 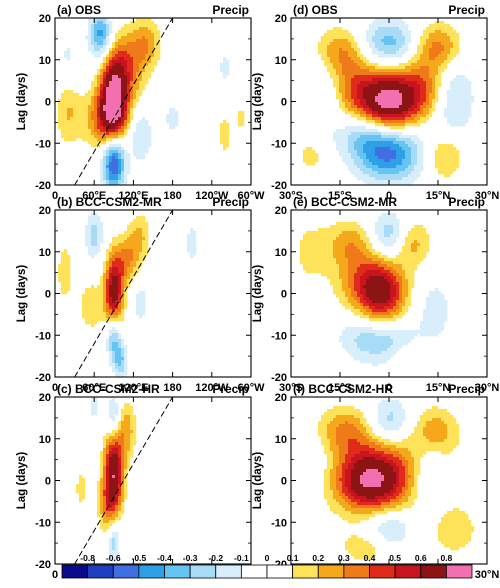 What do you see at coordinates (190, 558) in the screenshot?
I see `colorbar-tick-label: -0.3` at bounding box center [190, 558].